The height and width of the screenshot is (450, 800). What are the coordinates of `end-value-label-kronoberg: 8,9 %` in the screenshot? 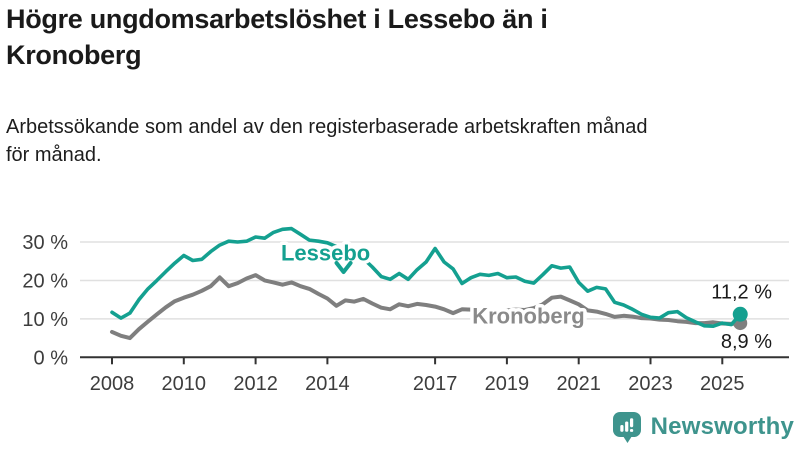 It's located at (746, 342).